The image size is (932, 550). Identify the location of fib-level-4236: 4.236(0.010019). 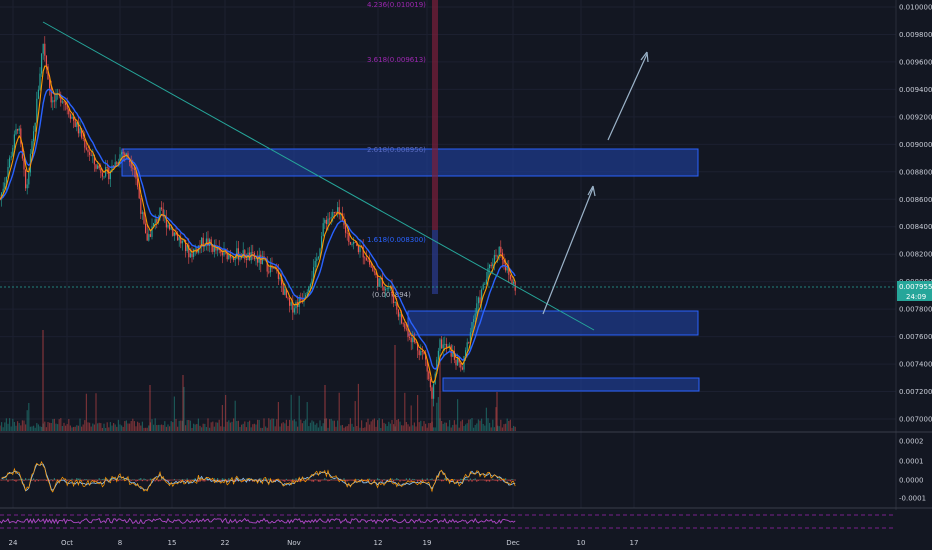
(396, 5).